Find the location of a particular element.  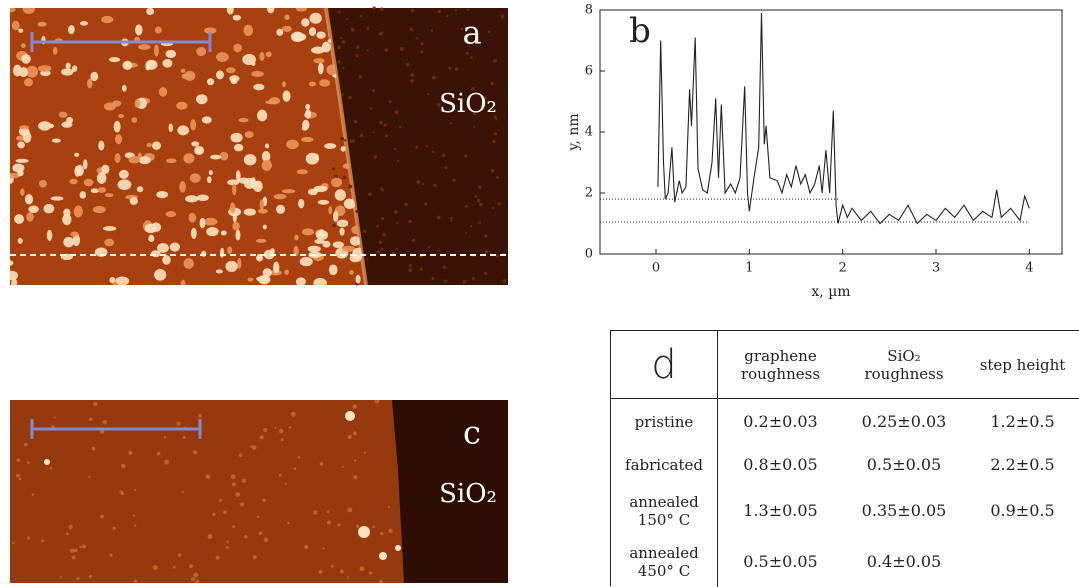

y-axis-label: y, nm is located at coordinates (574, 132).